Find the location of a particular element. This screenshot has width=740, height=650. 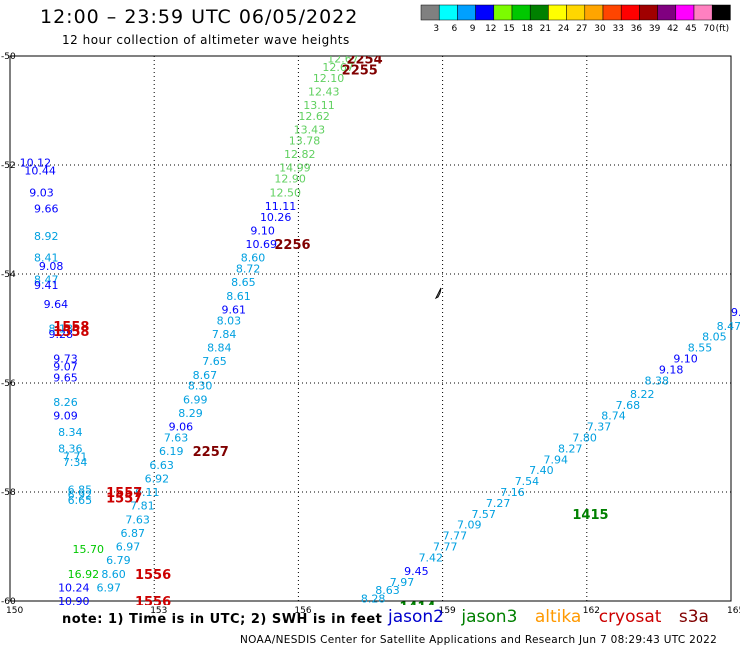

wave-height-value: 8.27 is located at coordinates (570, 448).